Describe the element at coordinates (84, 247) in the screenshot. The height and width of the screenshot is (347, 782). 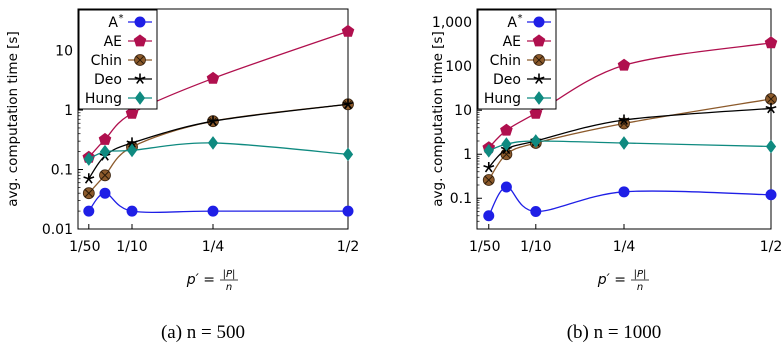
I see `x-tick-label: 1/50` at that location.